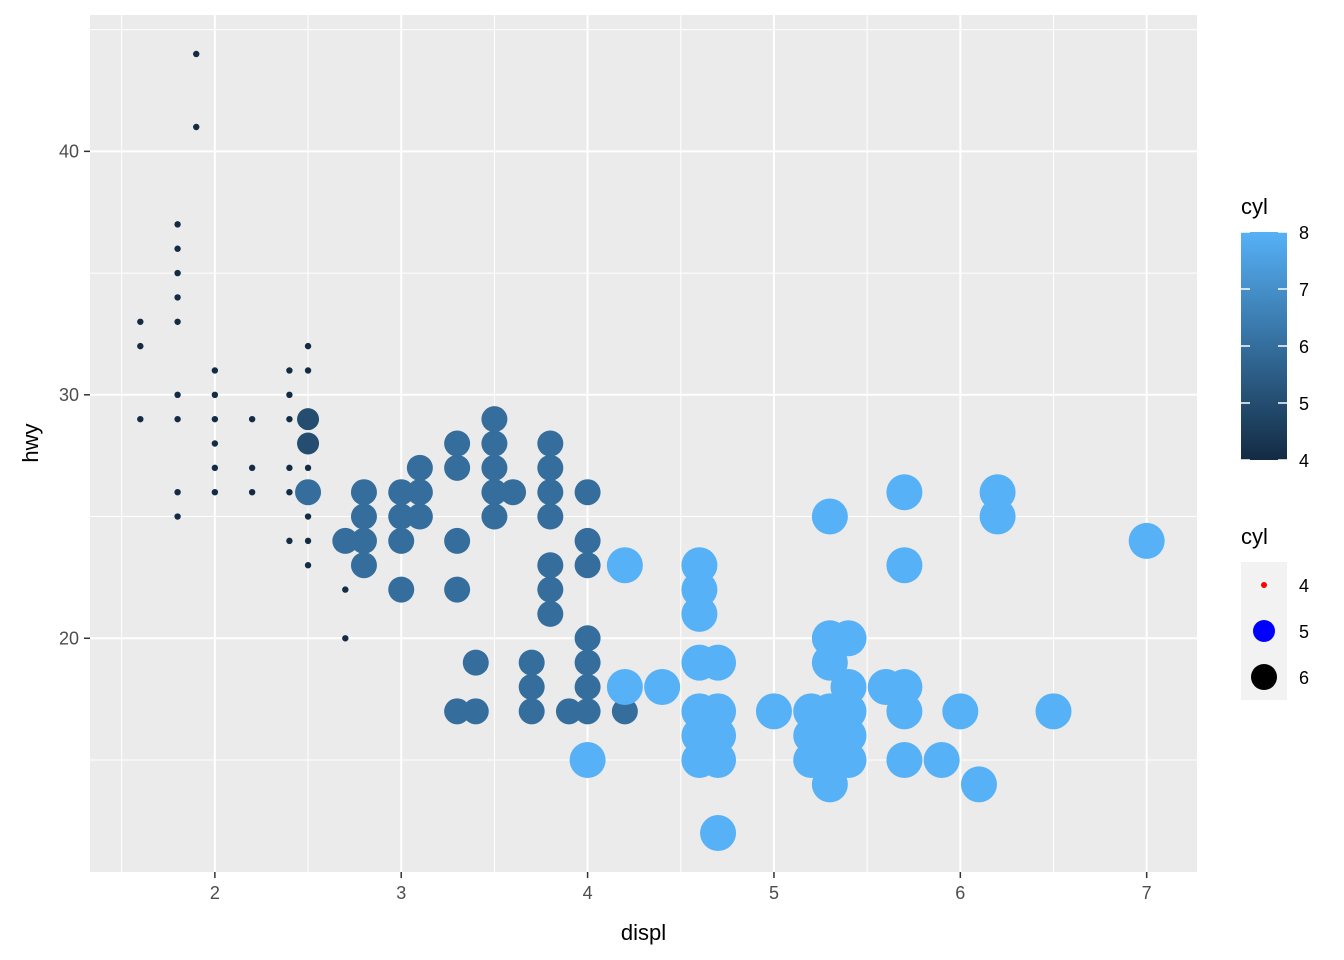  I want to click on x-tick-label: 7, so click(1147, 893).